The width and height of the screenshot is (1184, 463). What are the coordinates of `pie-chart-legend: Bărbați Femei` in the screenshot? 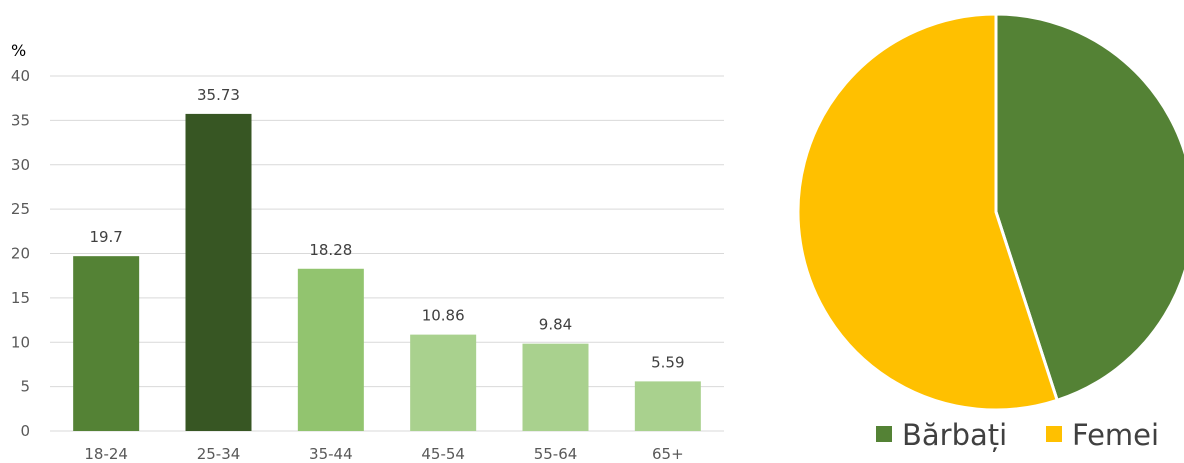 It's located at (1017, 435).